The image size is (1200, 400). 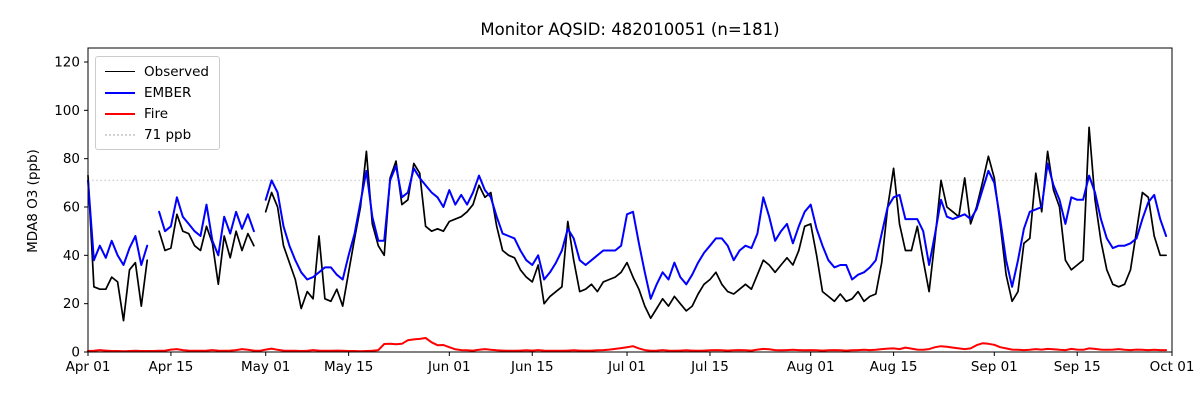 I want to click on y-axis-label: MDA8 O3 (ppb), so click(x=33, y=201).